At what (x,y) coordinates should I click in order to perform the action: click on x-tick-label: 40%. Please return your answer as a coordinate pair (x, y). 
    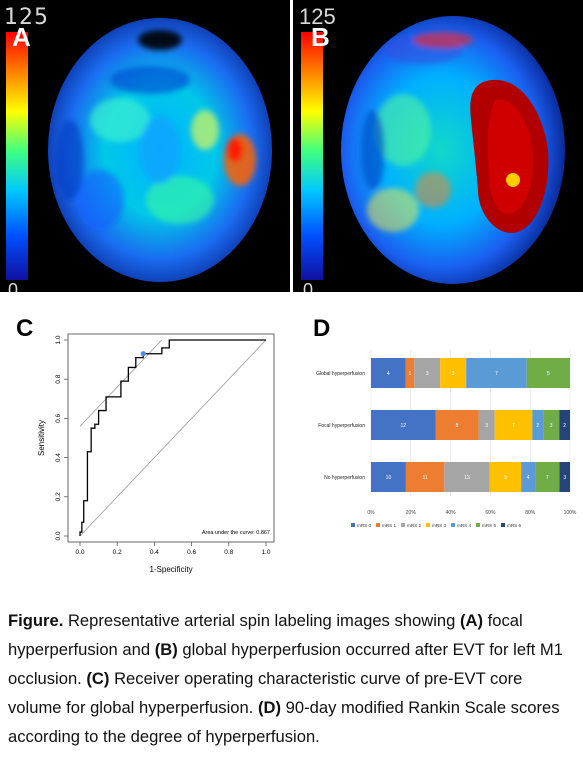
    Looking at the image, I should click on (451, 513).